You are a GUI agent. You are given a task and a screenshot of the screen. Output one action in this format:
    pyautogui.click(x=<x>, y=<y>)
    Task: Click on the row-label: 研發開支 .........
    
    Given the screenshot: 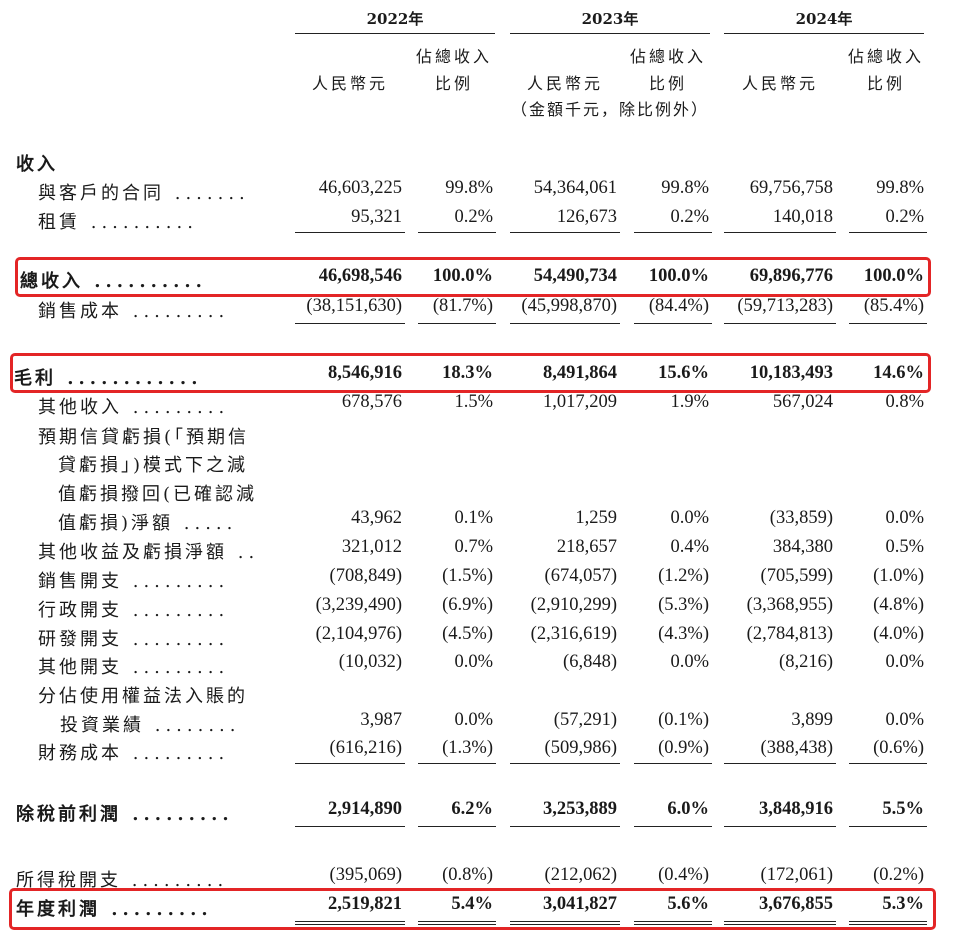 What is the action you would take?
    pyautogui.click(x=133, y=638)
    